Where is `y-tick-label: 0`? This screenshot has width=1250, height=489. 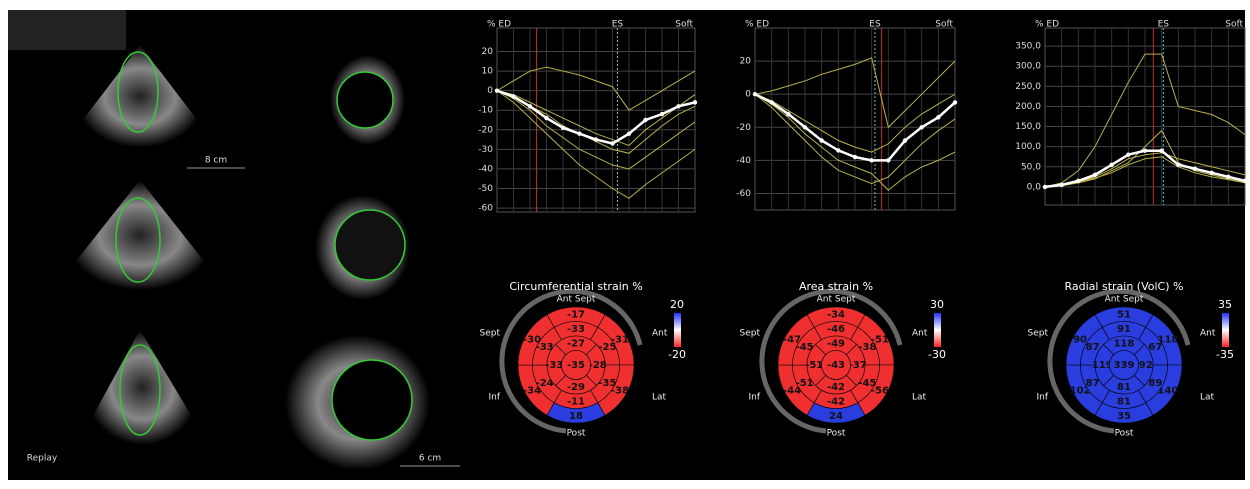 y-tick-label: 0 is located at coordinates (748, 95).